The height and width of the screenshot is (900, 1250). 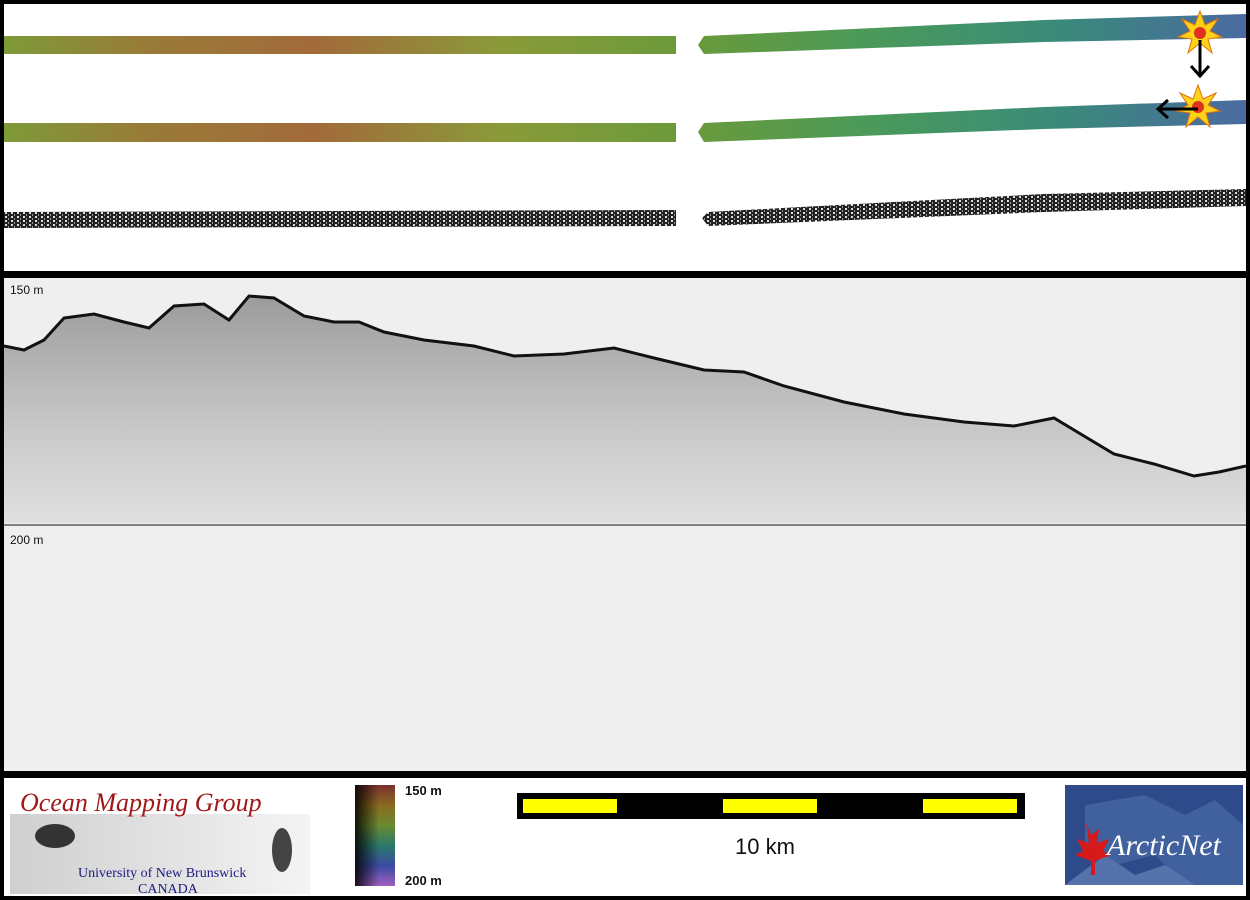 I want to click on depth-colorbar-shade, so click(x=375, y=835).